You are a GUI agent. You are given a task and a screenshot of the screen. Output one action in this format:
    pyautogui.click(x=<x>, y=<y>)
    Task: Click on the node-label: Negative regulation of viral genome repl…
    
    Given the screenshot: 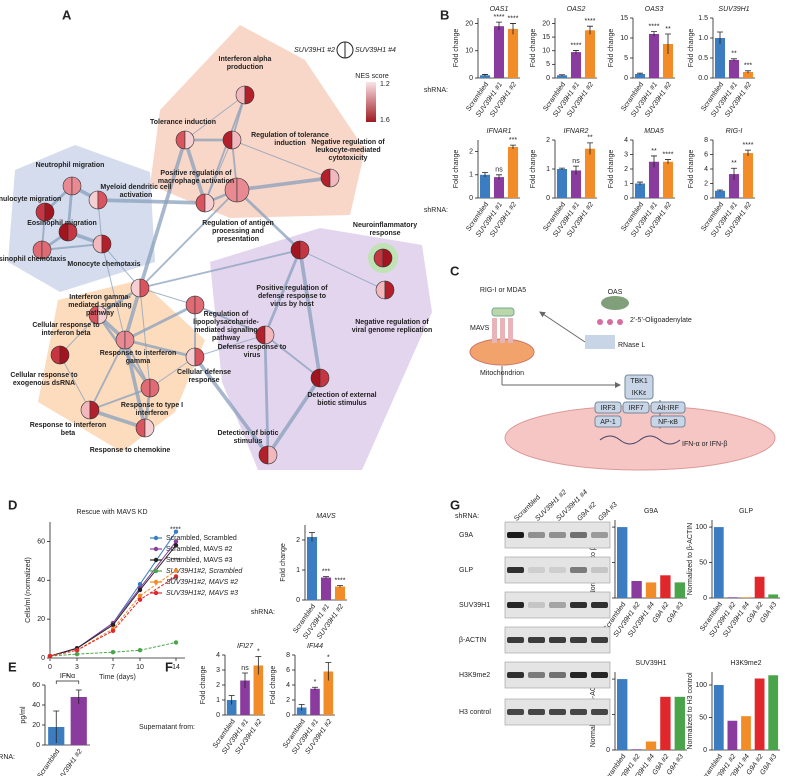 What is the action you would take?
    pyautogui.click(x=392, y=326)
    